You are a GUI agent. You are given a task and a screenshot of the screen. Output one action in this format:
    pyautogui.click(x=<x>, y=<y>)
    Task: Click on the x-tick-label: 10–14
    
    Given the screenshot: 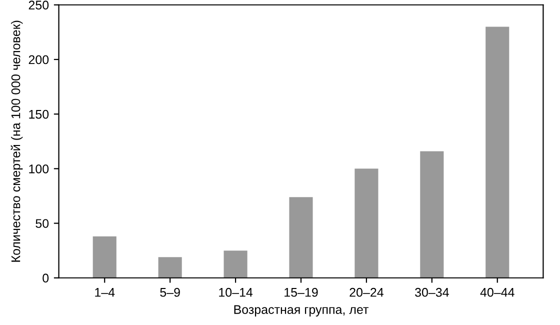 What is the action you would take?
    pyautogui.click(x=236, y=292)
    